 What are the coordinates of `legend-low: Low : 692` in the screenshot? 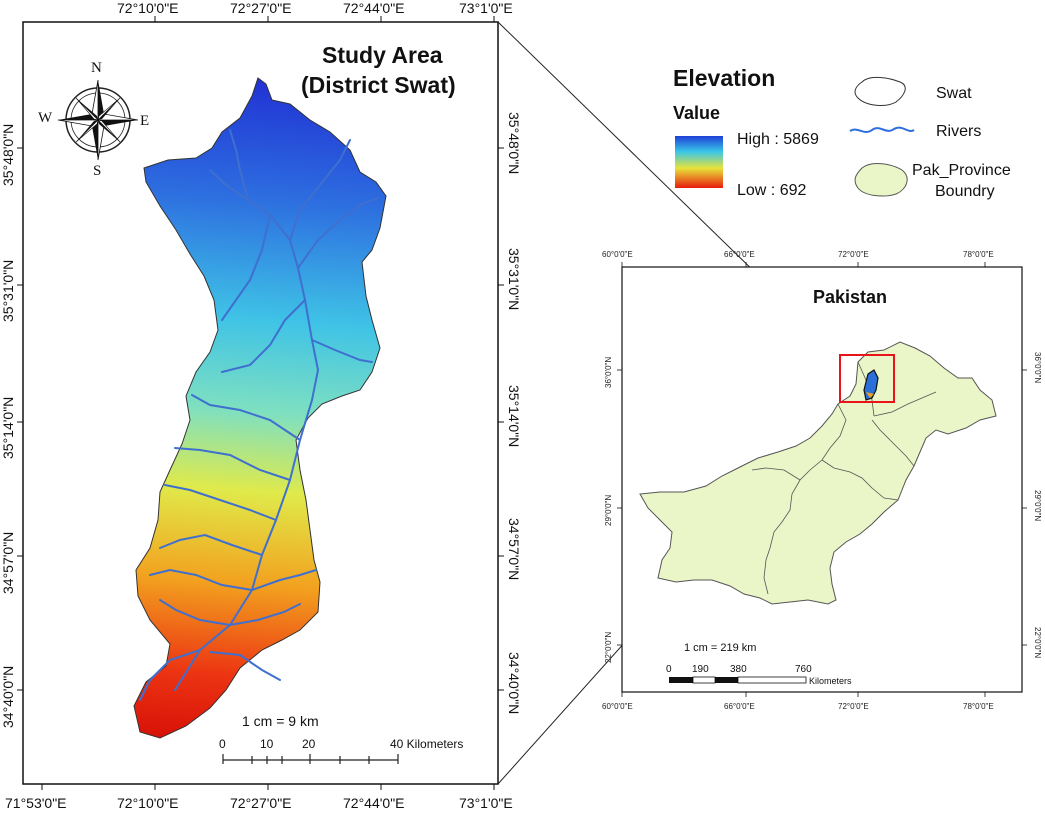 It's located at (772, 190).